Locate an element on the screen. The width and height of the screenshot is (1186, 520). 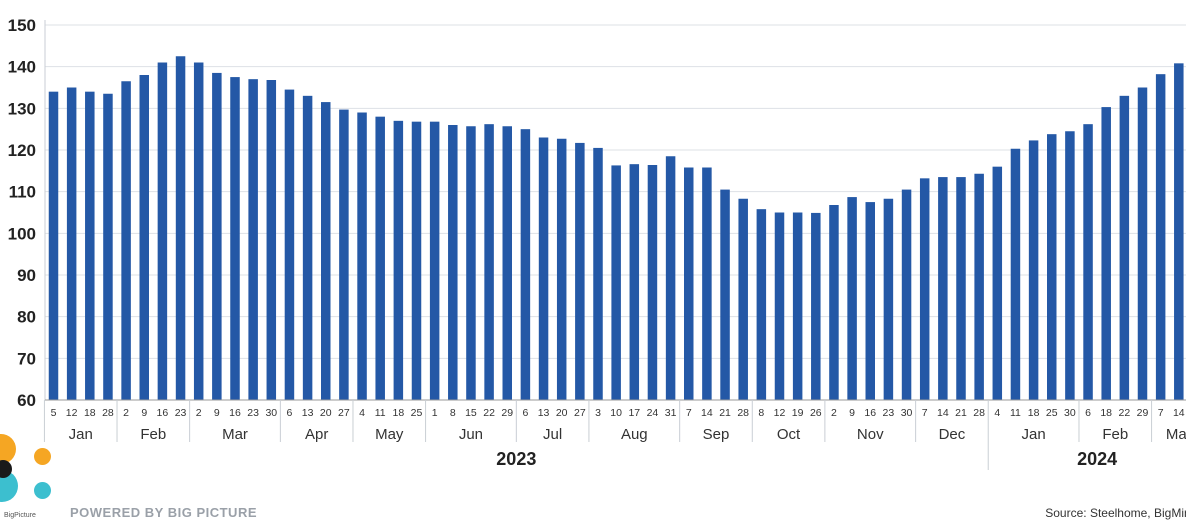
y-tick-label: 60 is located at coordinates (26, 400).